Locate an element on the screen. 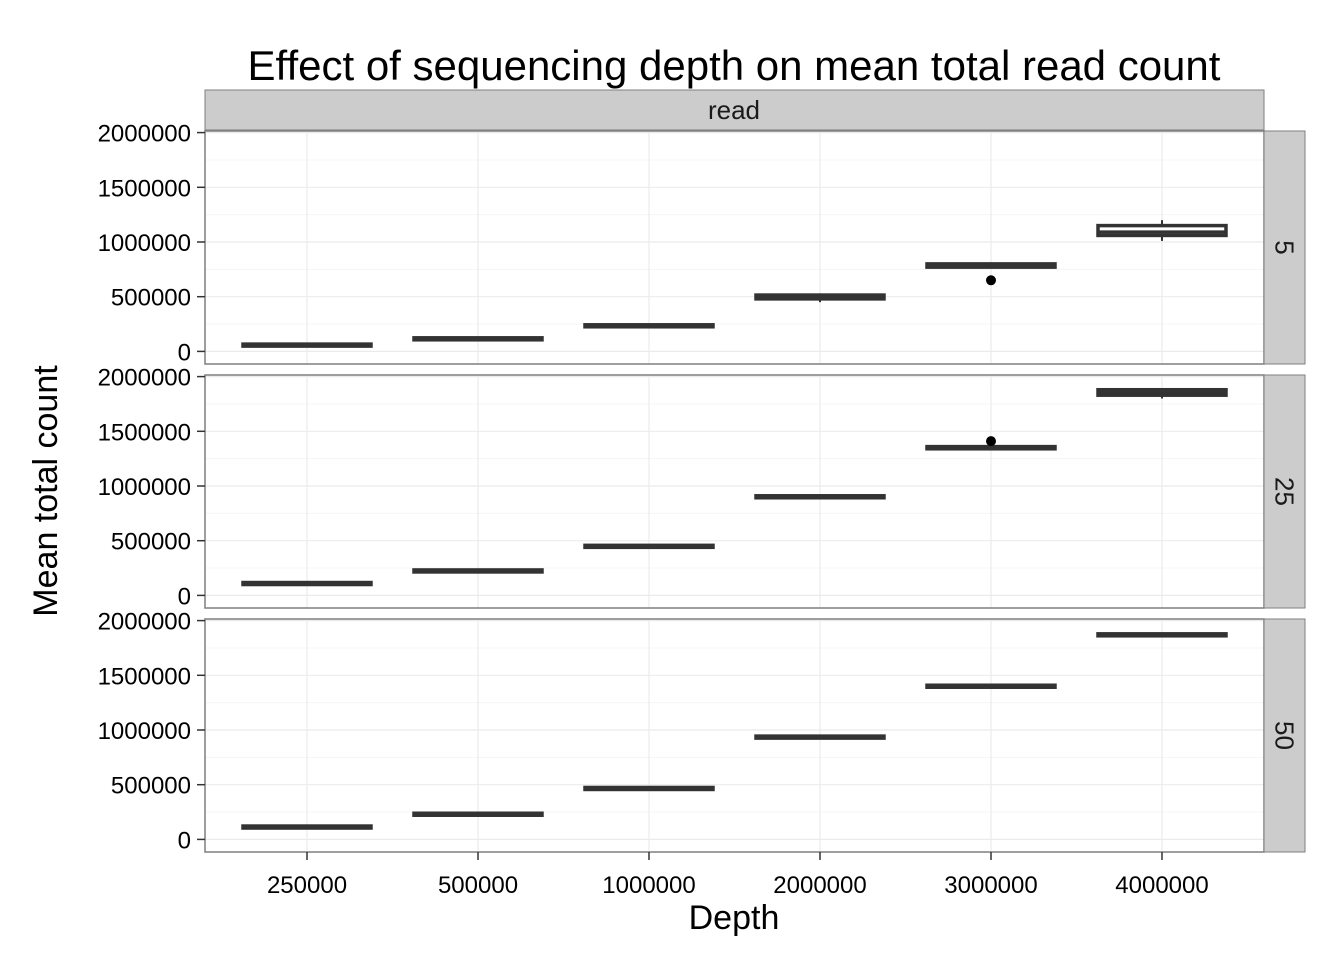 This screenshot has width=1344, height=960. column-strip-label: read is located at coordinates (734, 110).